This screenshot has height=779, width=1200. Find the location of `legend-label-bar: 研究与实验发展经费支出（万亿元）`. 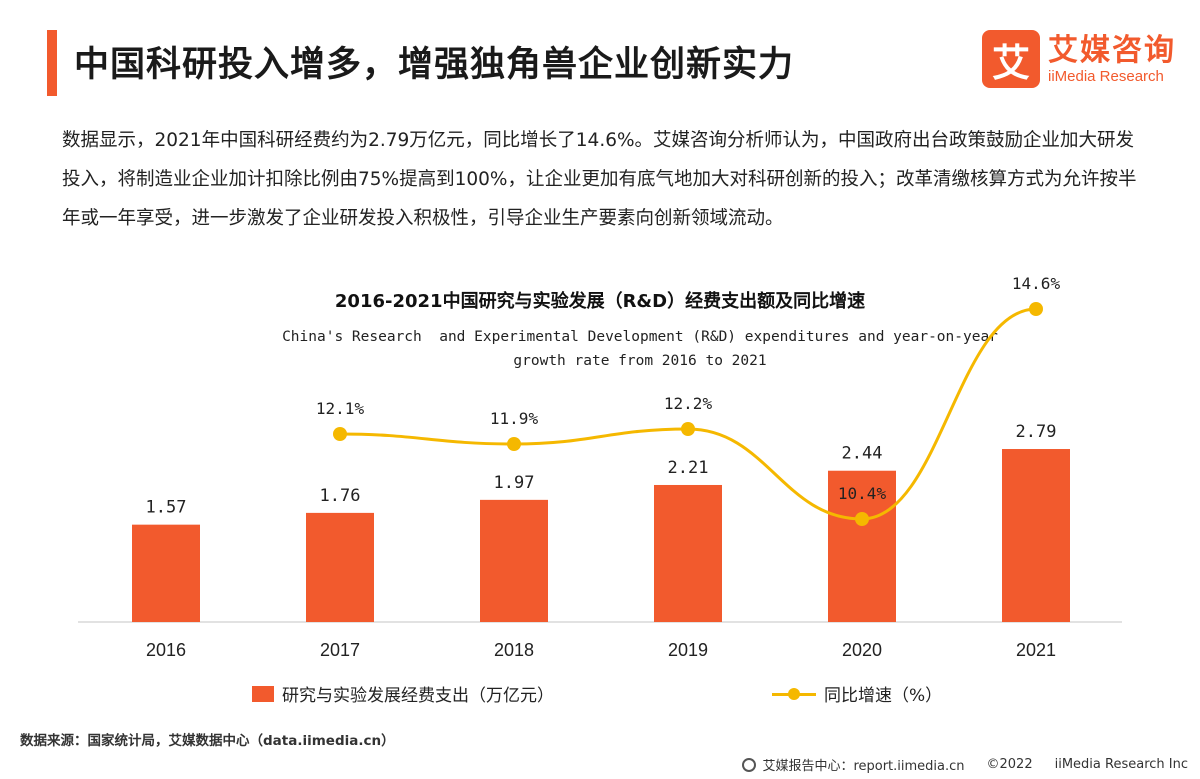

legend-label-bar: 研究与实验发展经费支出（万亿元） is located at coordinates (418, 696).